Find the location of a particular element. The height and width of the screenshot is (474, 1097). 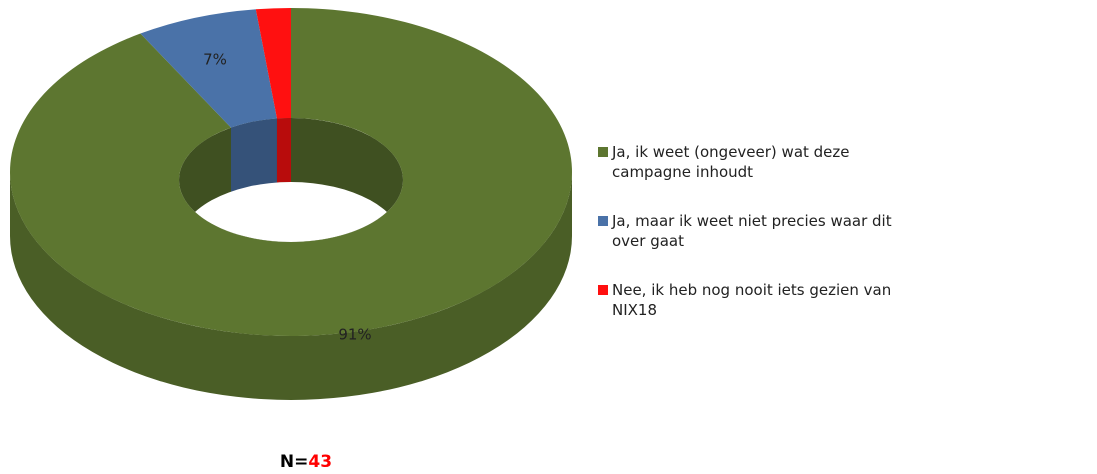

sample-size: N=43 is located at coordinates (306, 462).